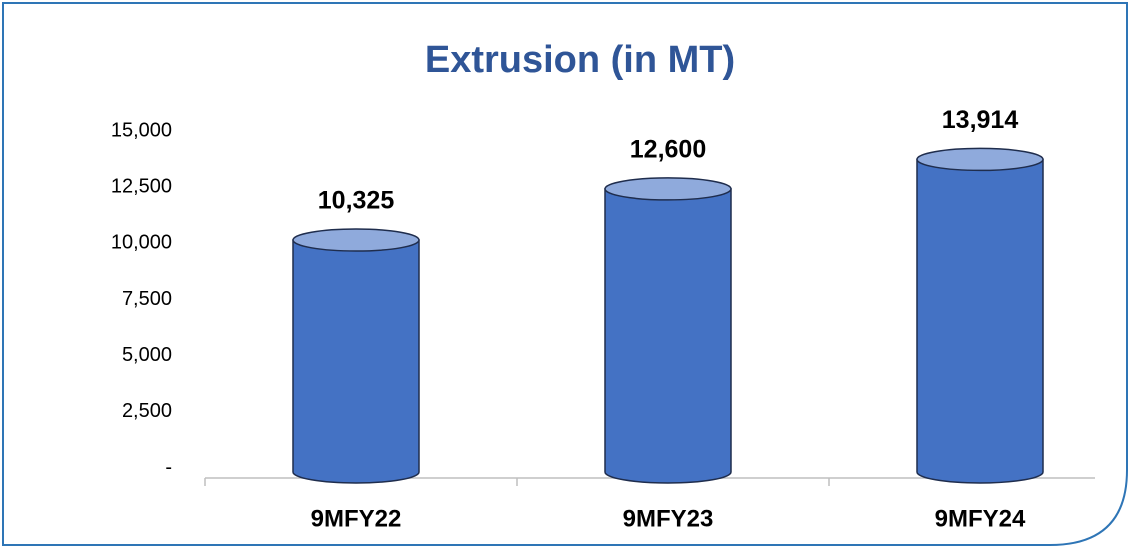 The height and width of the screenshot is (548, 1130). What do you see at coordinates (580, 60) in the screenshot?
I see `chart-title: Extrusion (in MT)` at bounding box center [580, 60].